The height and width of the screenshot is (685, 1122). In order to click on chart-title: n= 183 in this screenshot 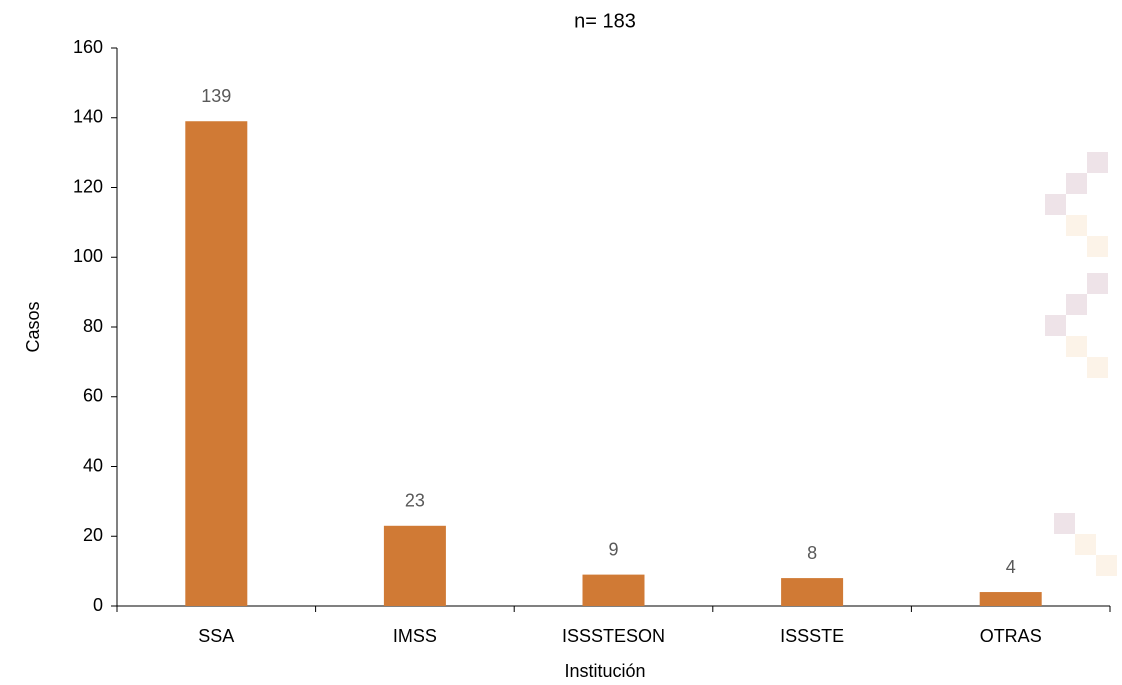, I will do `click(605, 21)`.